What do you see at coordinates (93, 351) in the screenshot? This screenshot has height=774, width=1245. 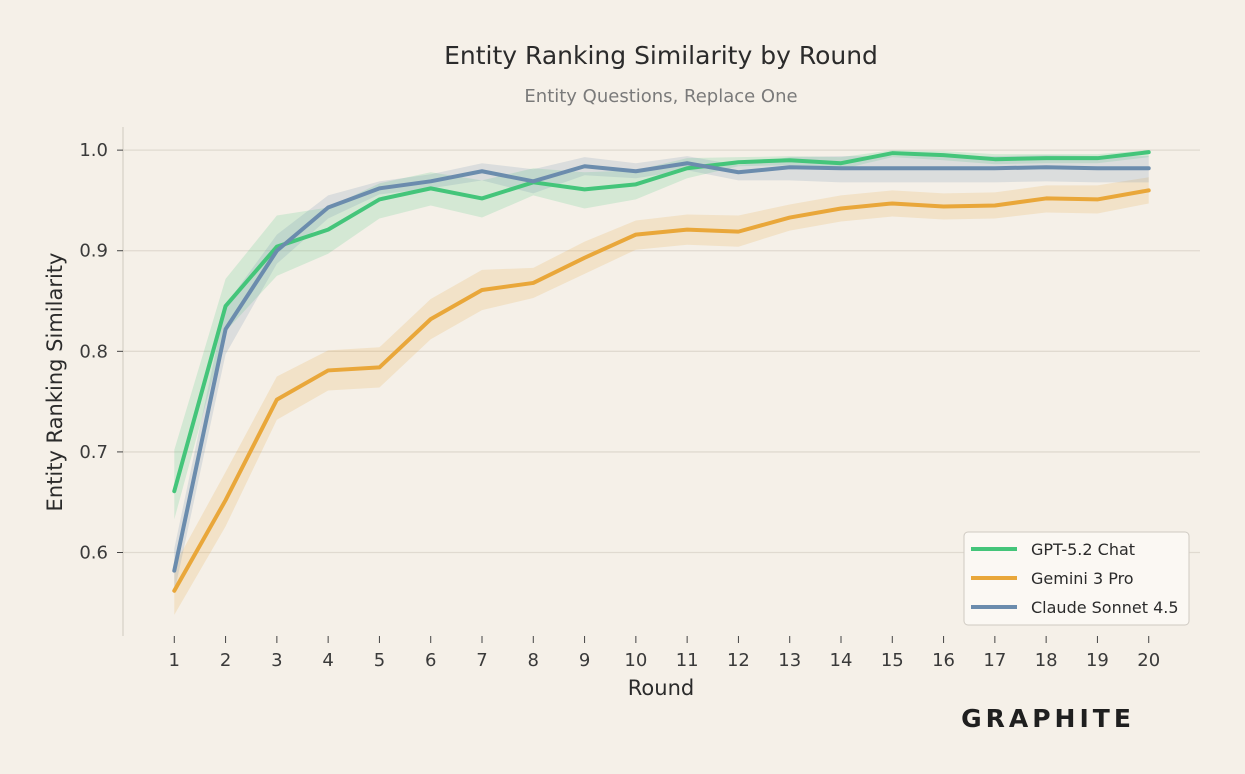 I see `y-tick-label: 0.8` at bounding box center [93, 351].